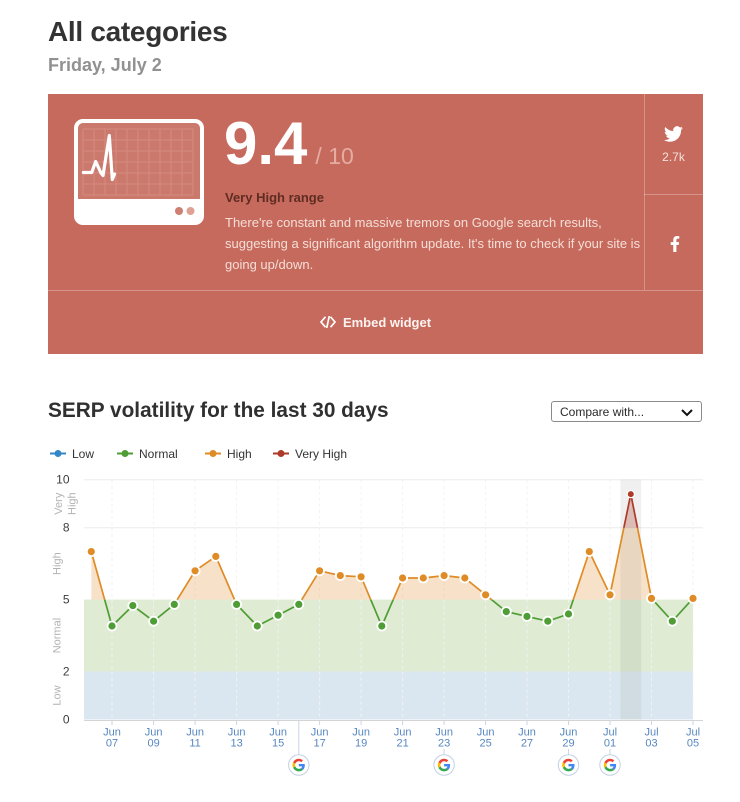 The image size is (740, 802). Describe the element at coordinates (63, 480) in the screenshot. I see `svg-text: 10` at that location.